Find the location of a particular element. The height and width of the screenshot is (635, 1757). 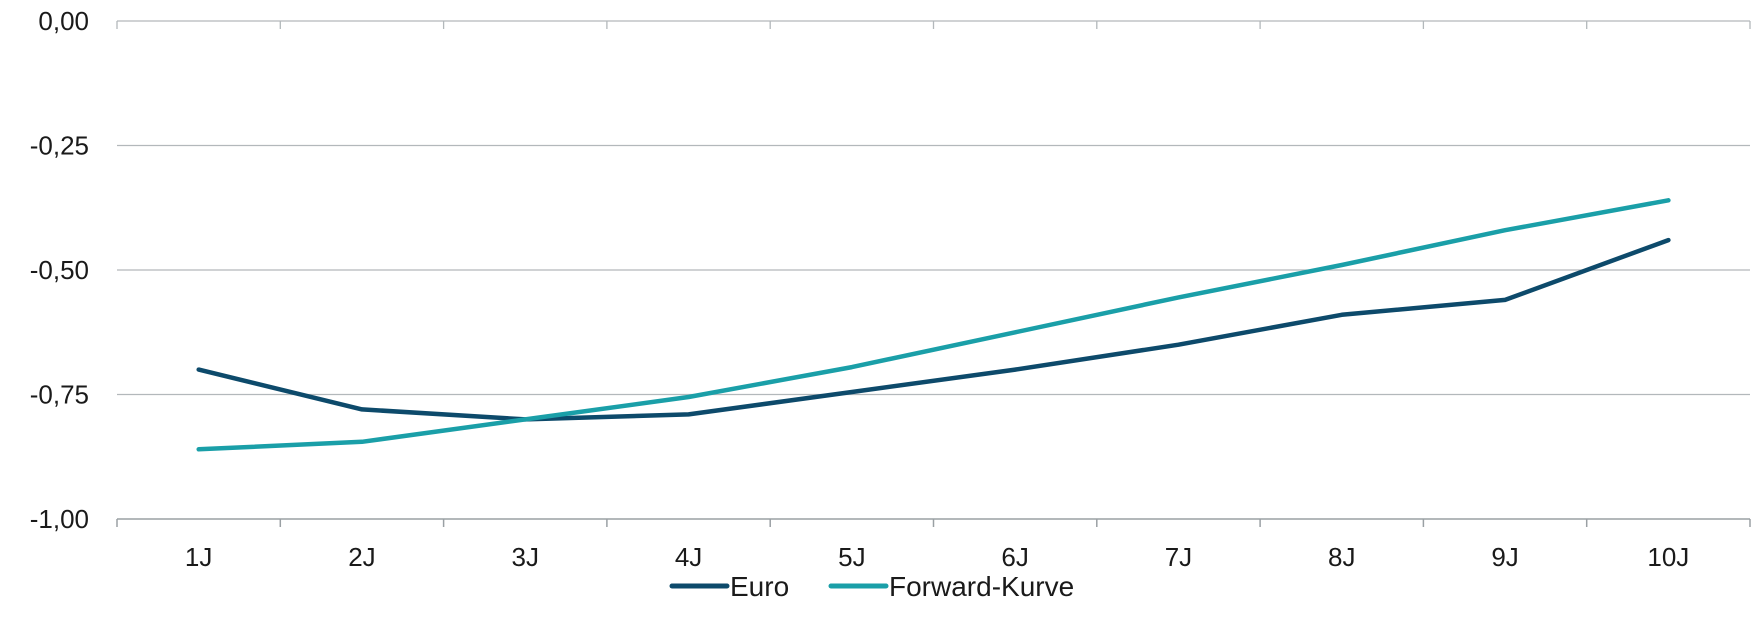

y-tick-label: -0,25 is located at coordinates (59, 146).